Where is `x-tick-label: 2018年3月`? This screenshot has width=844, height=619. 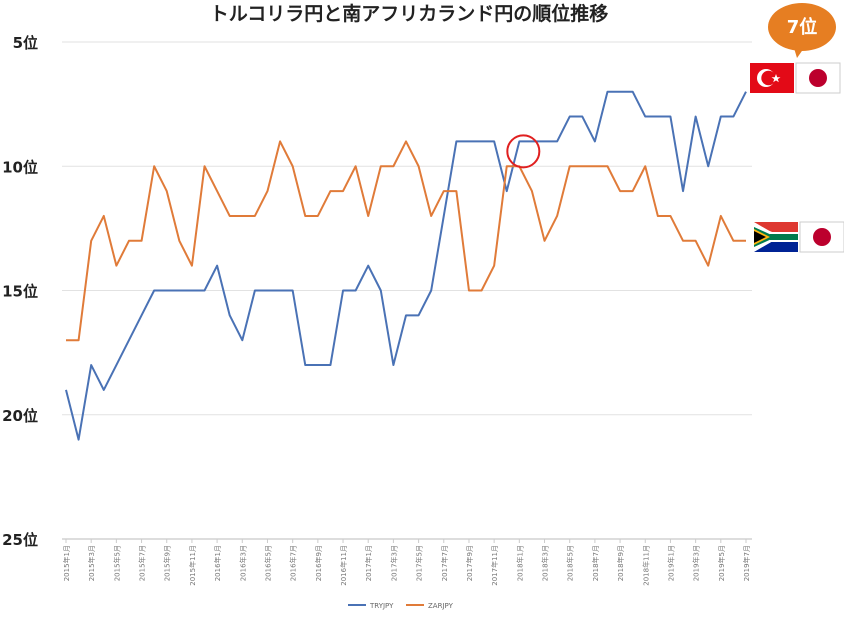
x-tick-label: 2018年3月 is located at coordinates (545, 563).